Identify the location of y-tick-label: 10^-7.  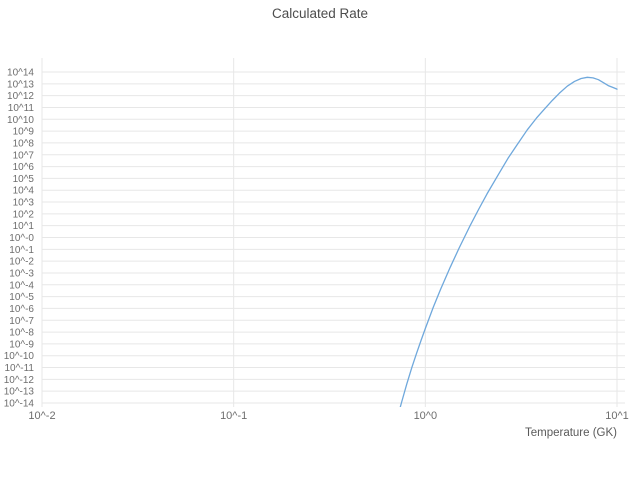
(21, 321).